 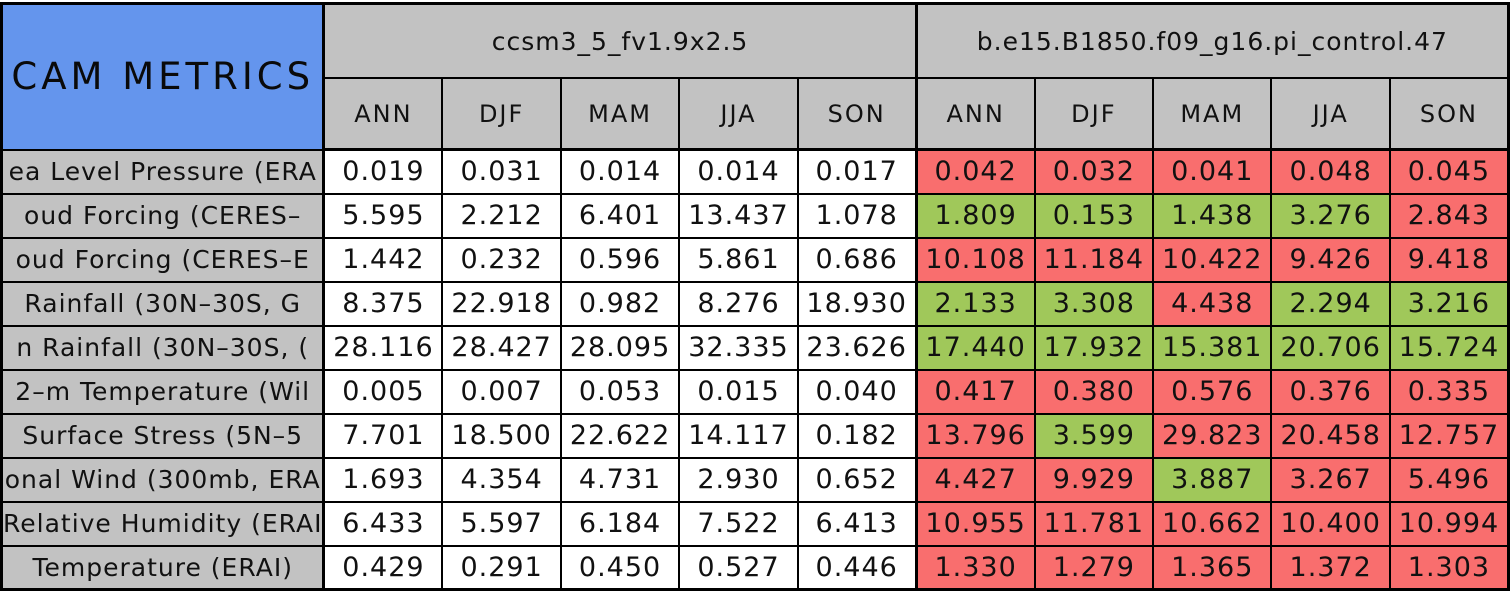 What do you see at coordinates (975, 171) in the screenshot?
I see `metric-value-cell-model2: 0.042` at bounding box center [975, 171].